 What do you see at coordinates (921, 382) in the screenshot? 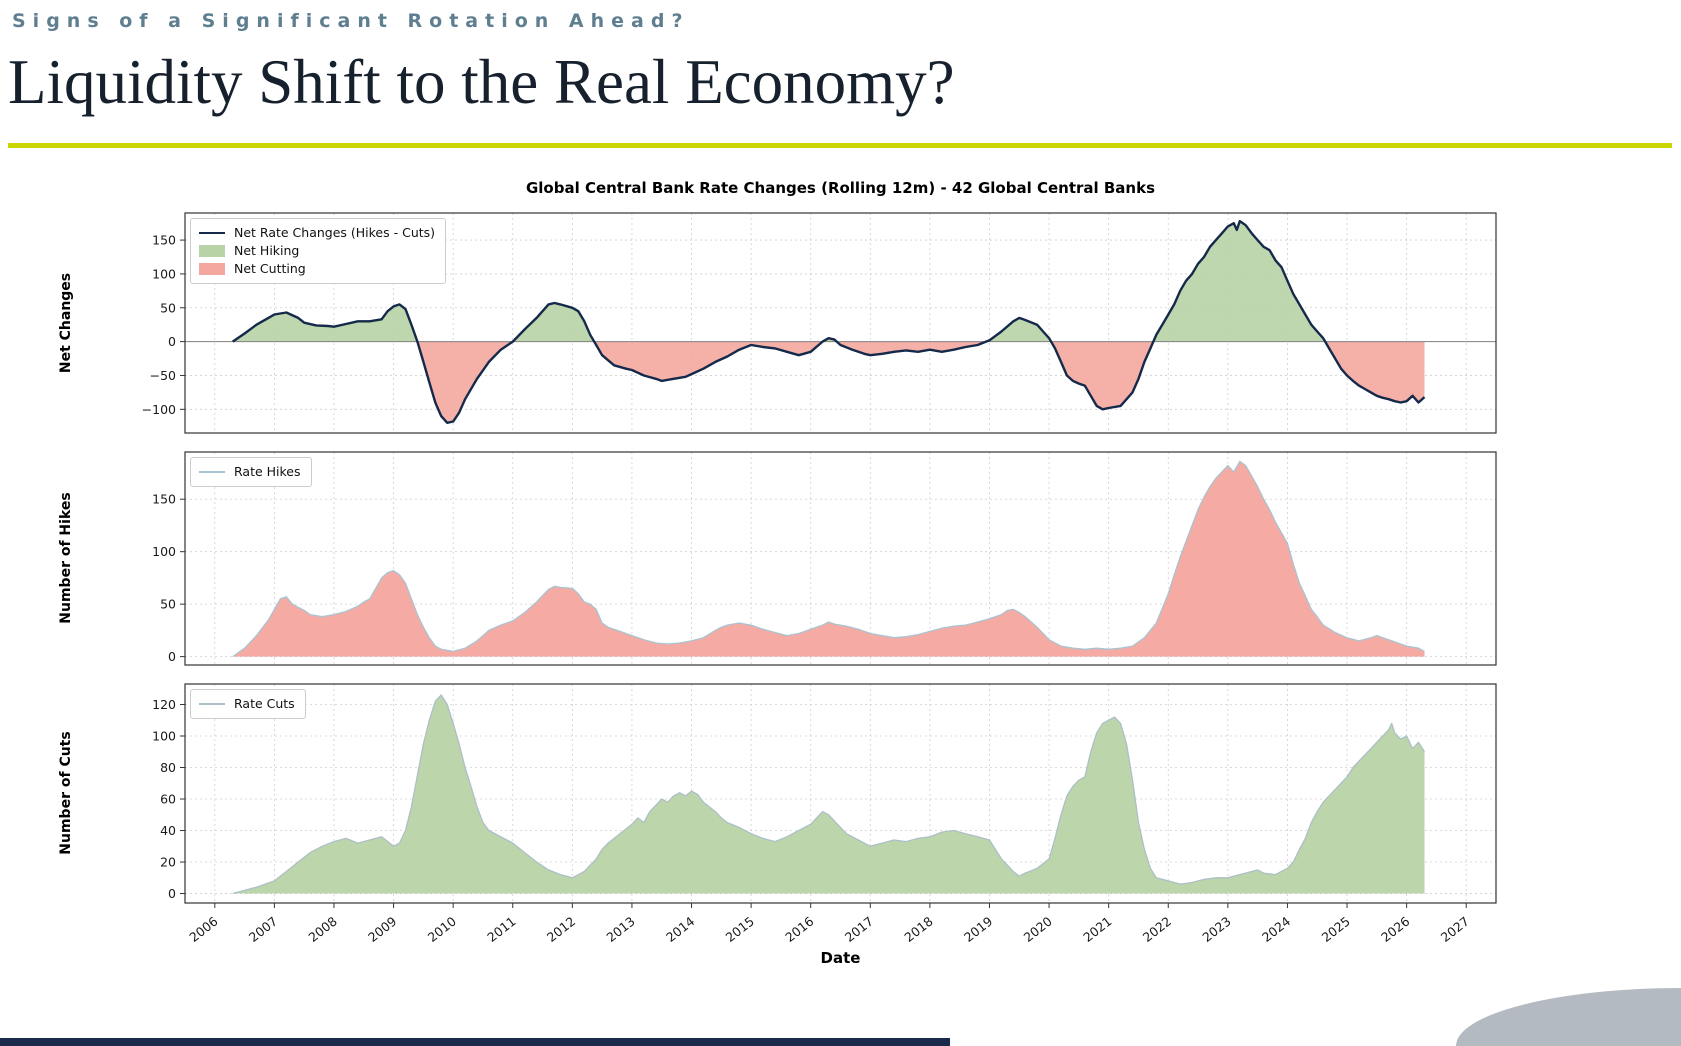
I see `net-cutting-area` at bounding box center [921, 382].